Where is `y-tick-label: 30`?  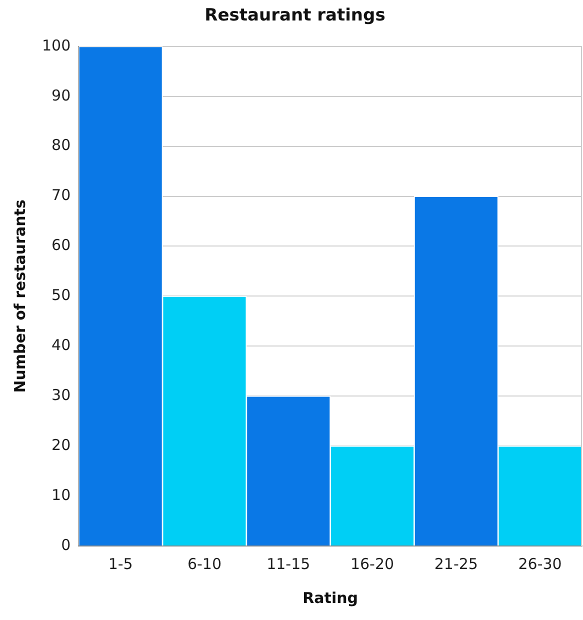 y-tick-label: 30 is located at coordinates (61, 395).